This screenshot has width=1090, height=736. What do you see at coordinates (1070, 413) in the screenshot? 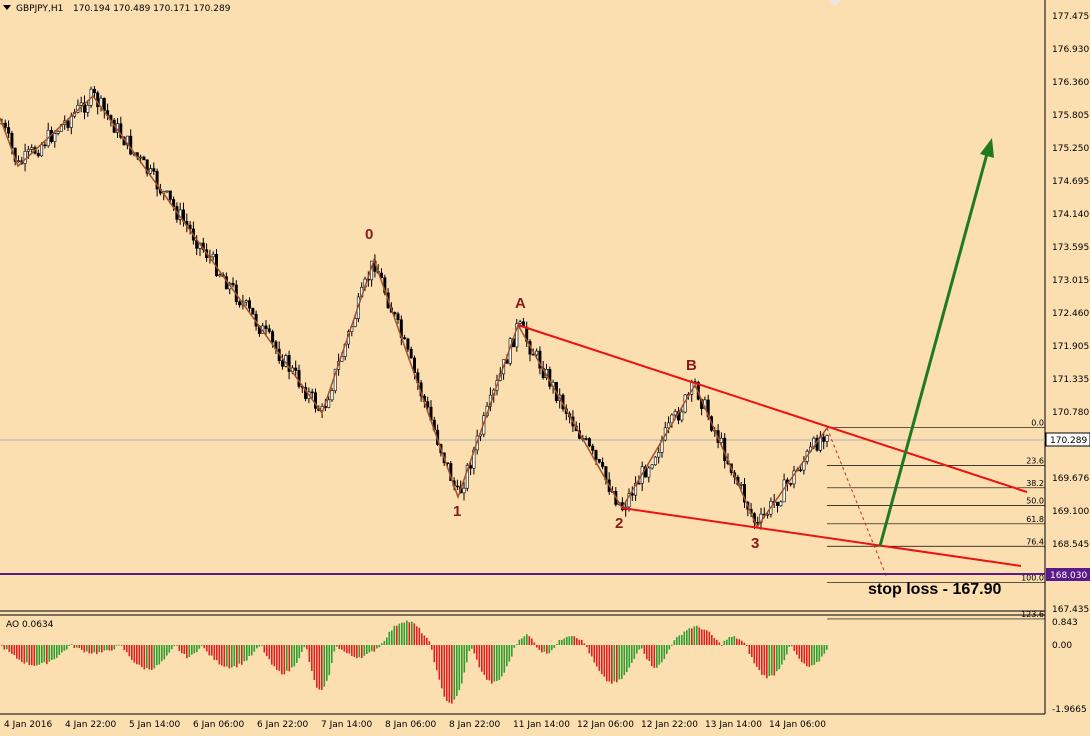
I see `price-tick: 170.780` at bounding box center [1070, 413].